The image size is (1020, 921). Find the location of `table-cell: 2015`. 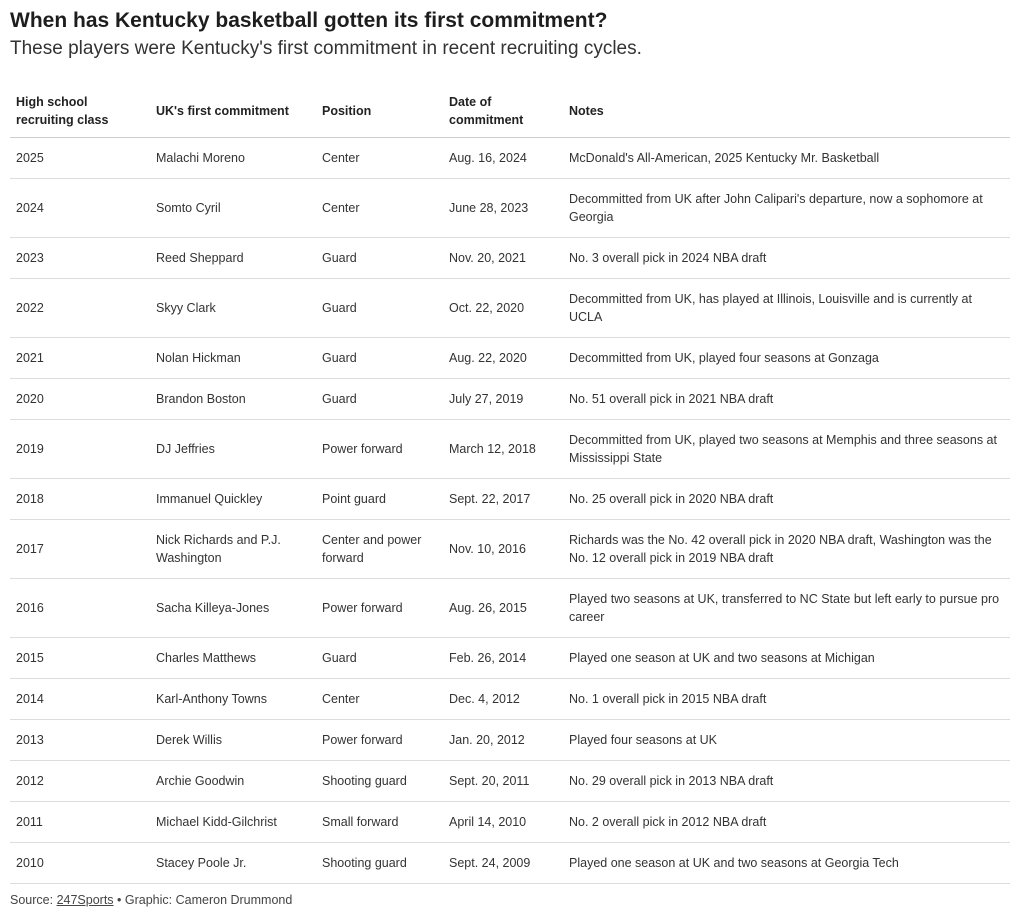

table-cell: 2015 is located at coordinates (80, 658).